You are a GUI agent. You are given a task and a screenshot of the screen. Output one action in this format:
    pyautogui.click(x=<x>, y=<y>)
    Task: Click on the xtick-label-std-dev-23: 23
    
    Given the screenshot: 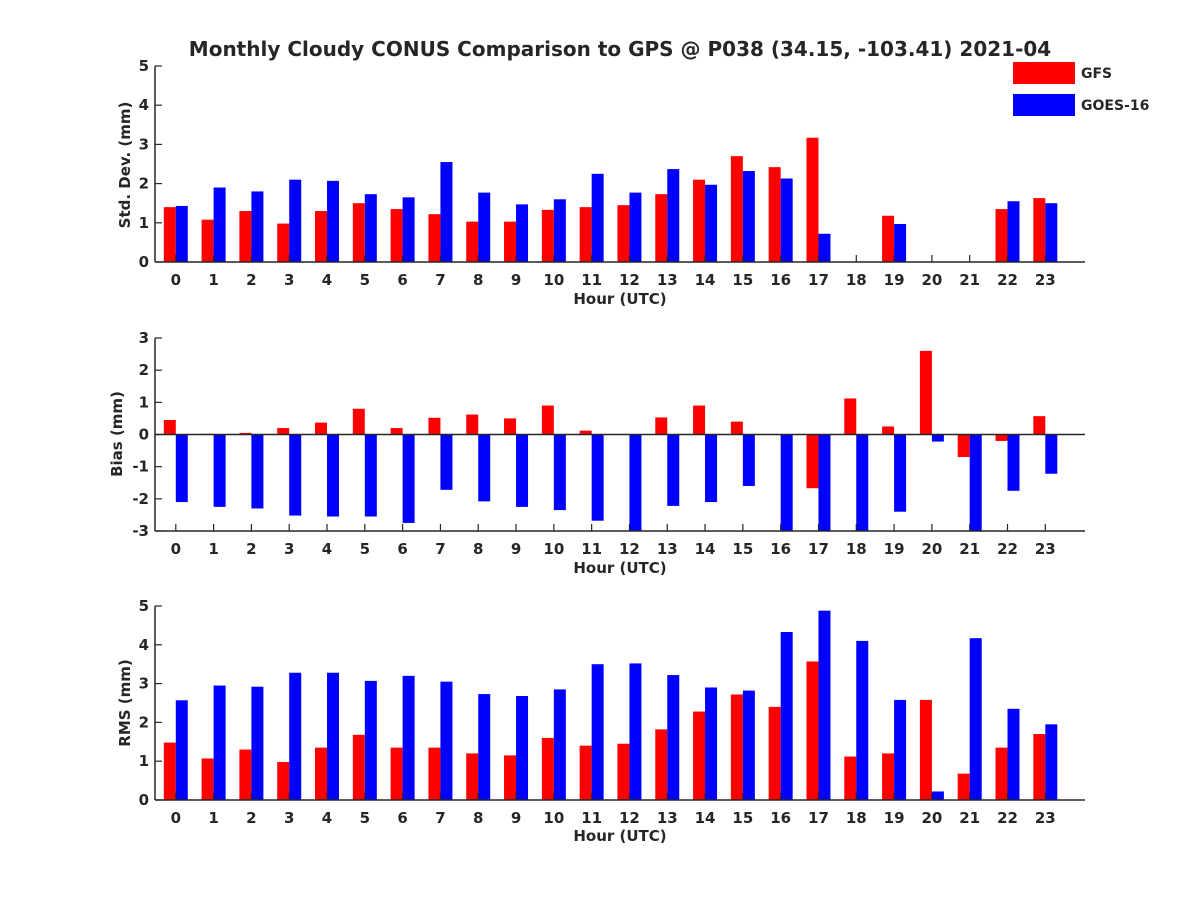 What is the action you would take?
    pyautogui.click(x=1045, y=280)
    